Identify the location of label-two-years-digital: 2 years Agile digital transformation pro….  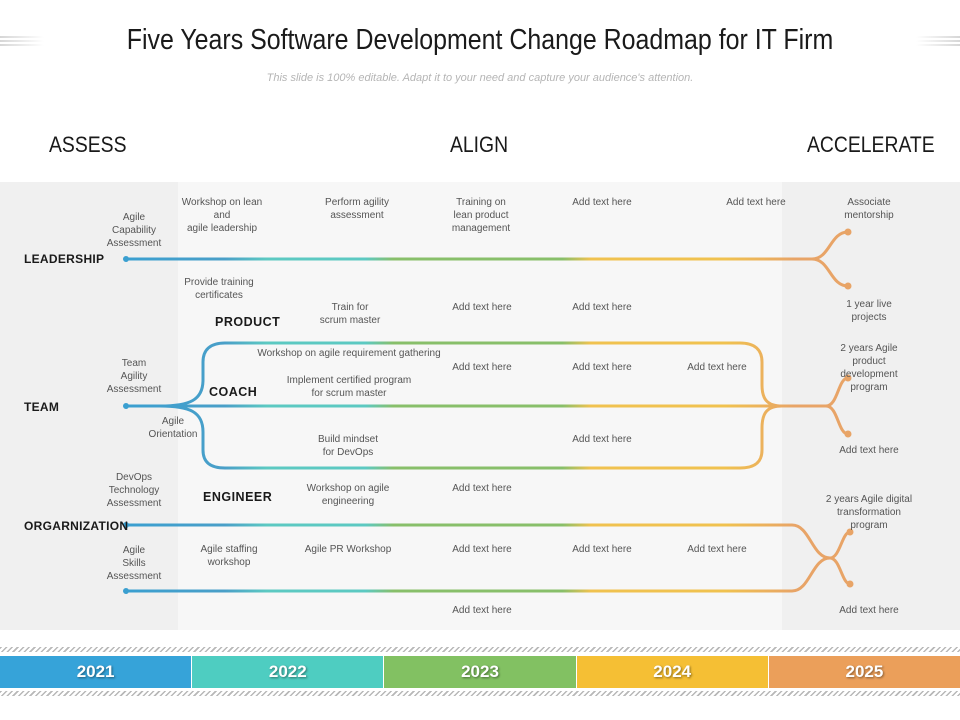
(869, 512).